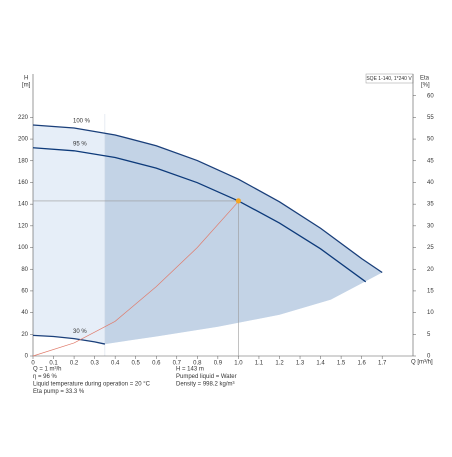 This screenshot has width=452, height=457. Describe the element at coordinates (23, 248) in the screenshot. I see `y-tick-label: 100` at that location.